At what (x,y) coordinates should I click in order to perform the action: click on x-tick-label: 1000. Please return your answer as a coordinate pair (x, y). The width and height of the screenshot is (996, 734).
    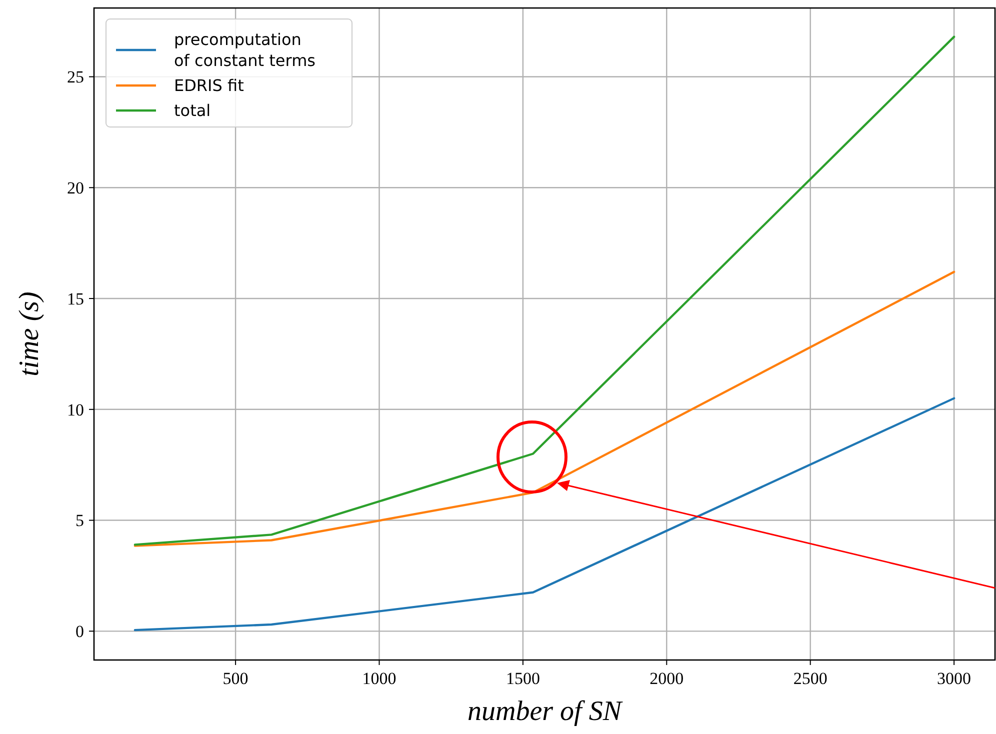
    Looking at the image, I should click on (379, 678).